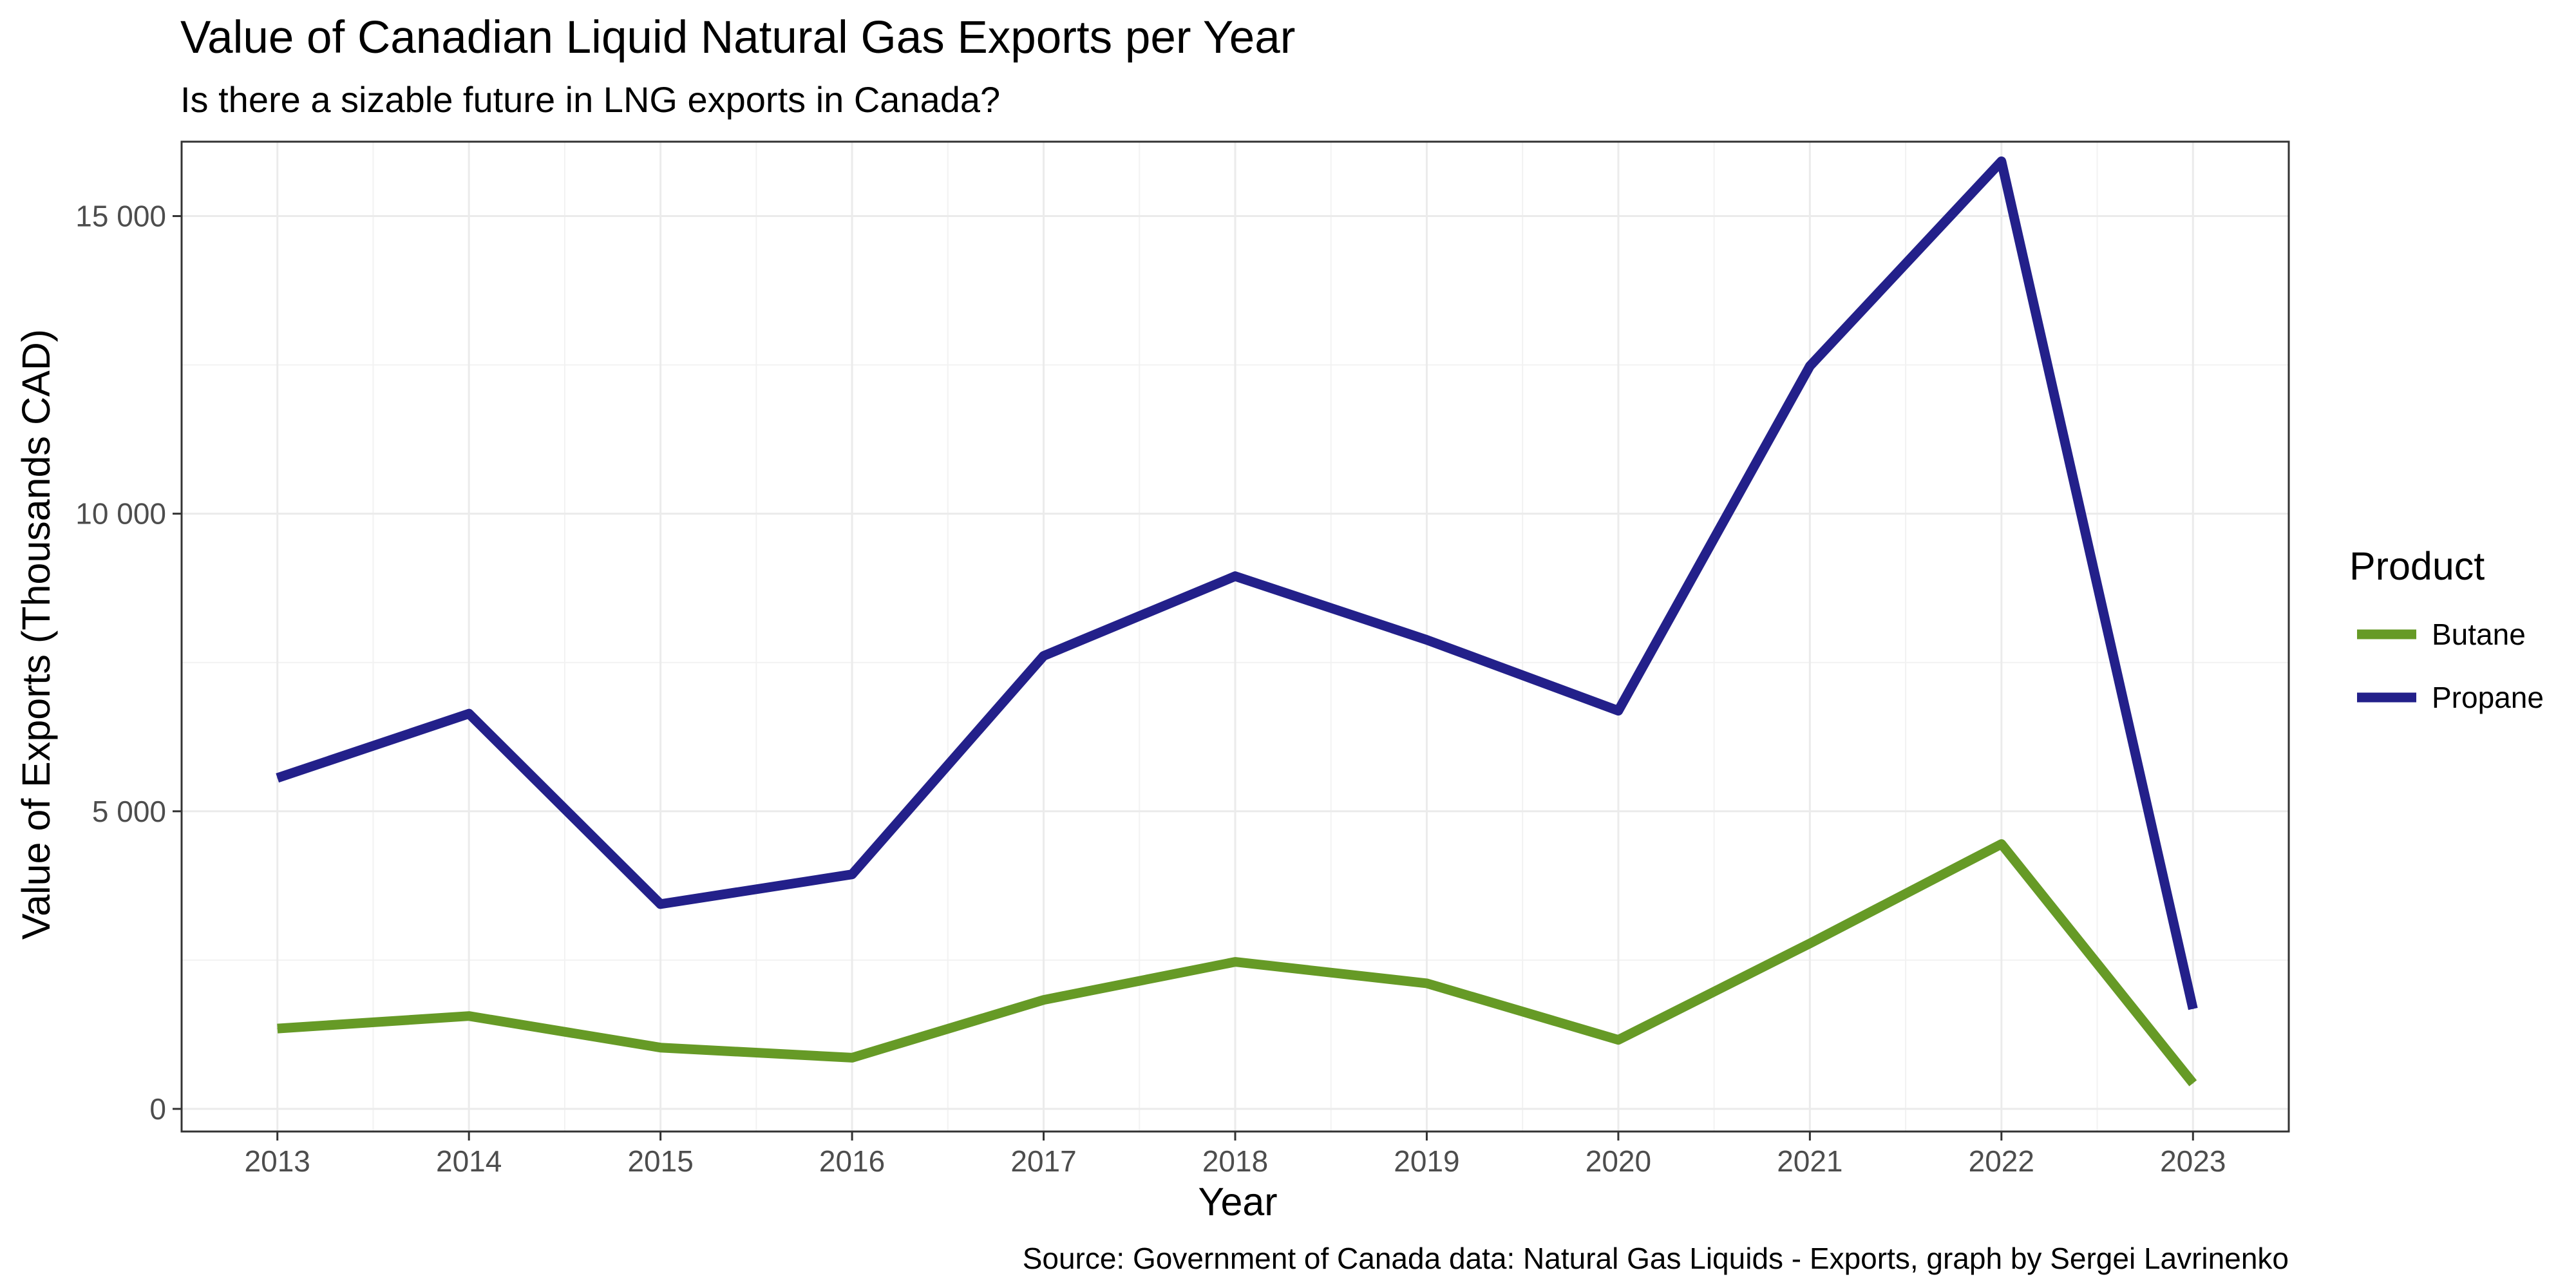 The width and height of the screenshot is (2576, 1288). What do you see at coordinates (852, 1161) in the screenshot?
I see `x-tick-label: 2016` at bounding box center [852, 1161].